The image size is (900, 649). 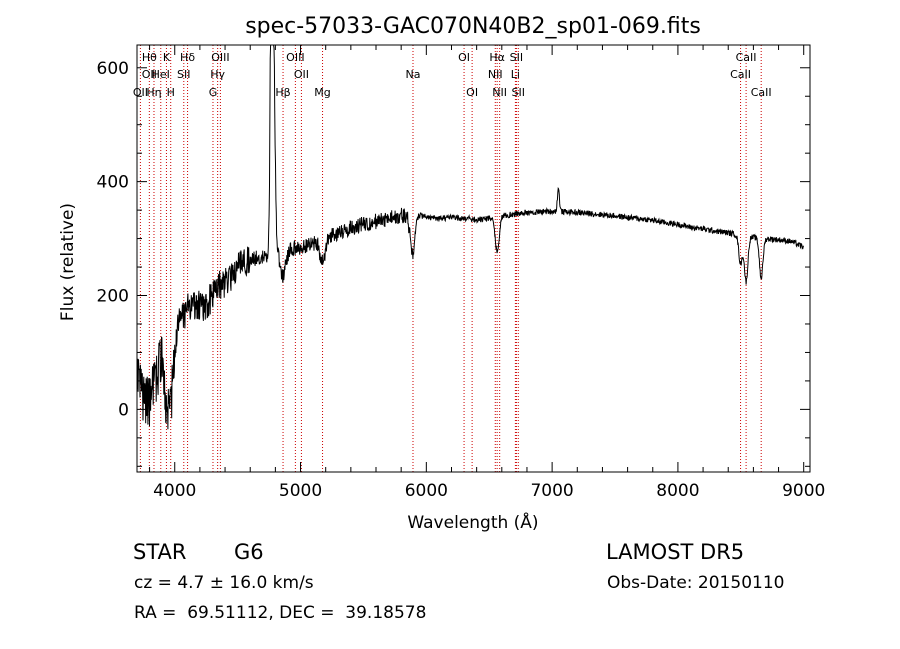 What do you see at coordinates (113, 69) in the screenshot?
I see `y-tick-label: 600` at bounding box center [113, 69].